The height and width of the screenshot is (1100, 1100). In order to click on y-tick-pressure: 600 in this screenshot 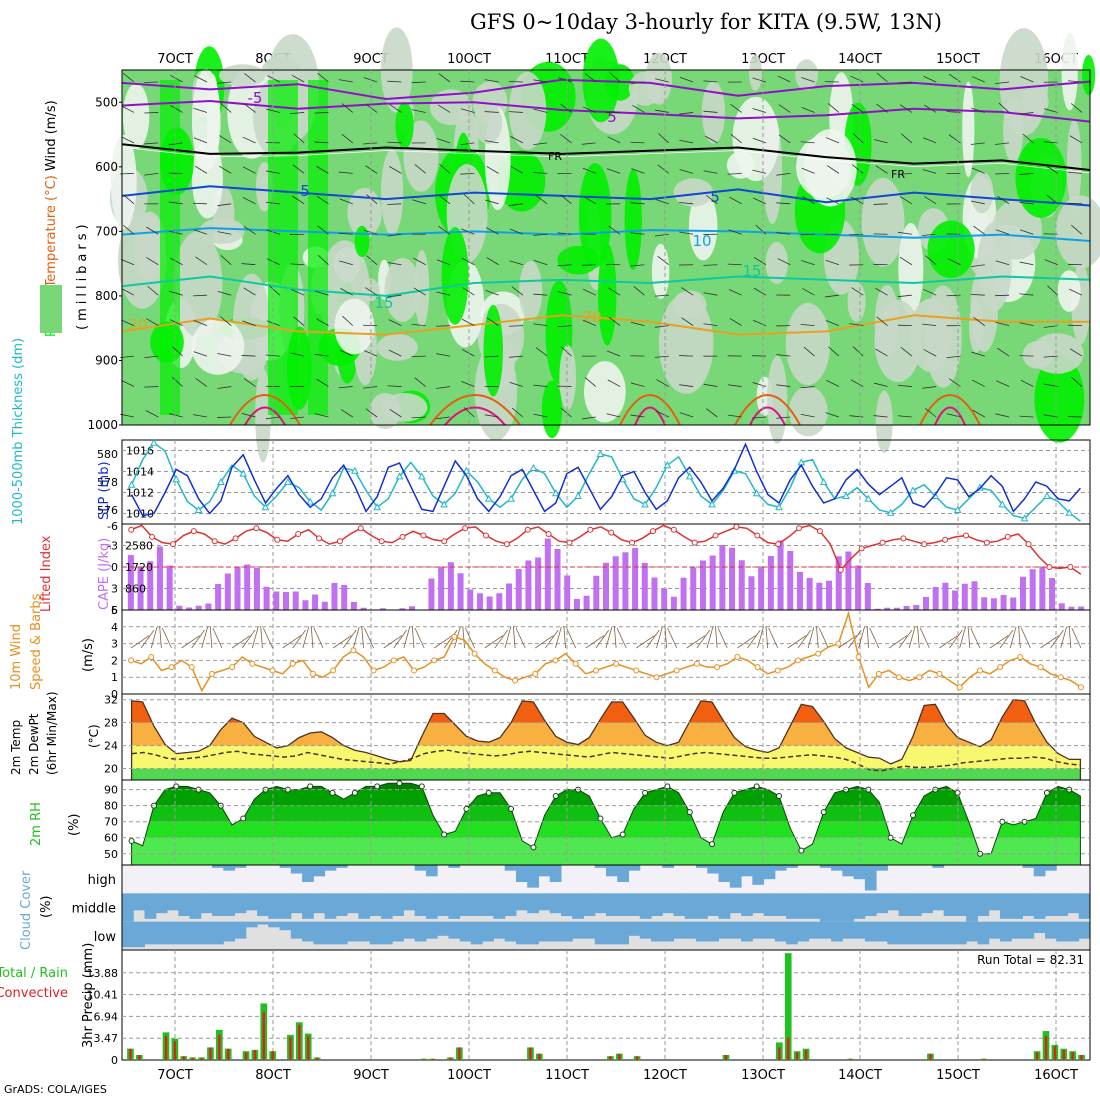, I will do `click(106, 167)`.